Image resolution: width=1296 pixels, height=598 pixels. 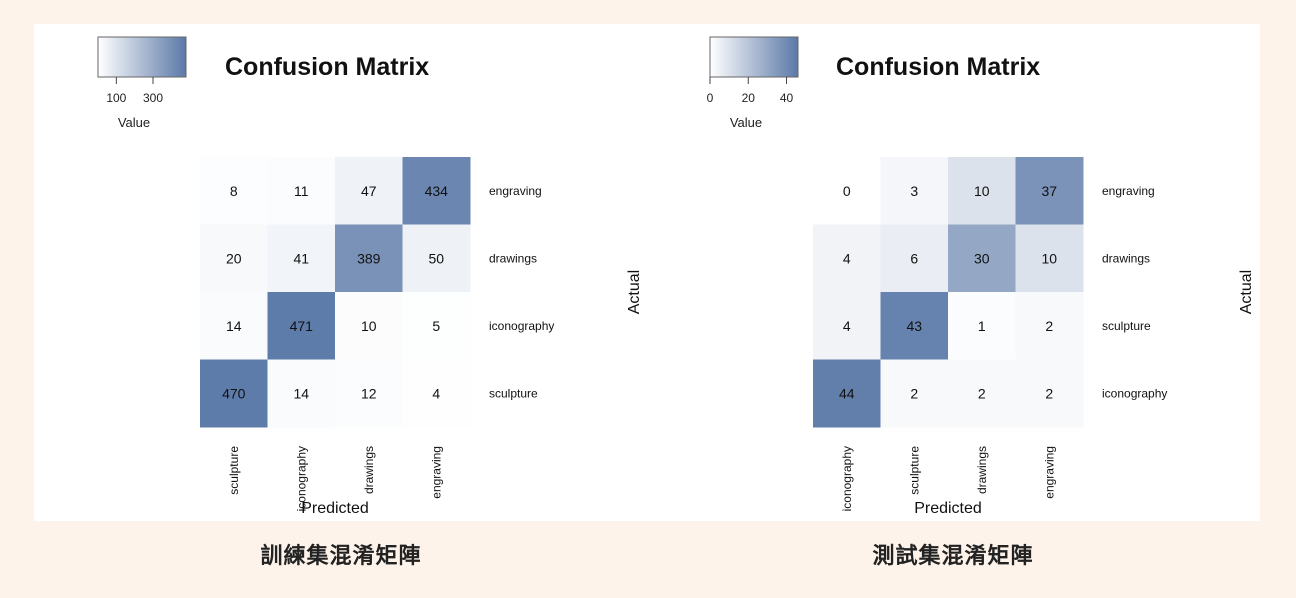 I want to click on cell-value-label: 3, so click(x=914, y=191).